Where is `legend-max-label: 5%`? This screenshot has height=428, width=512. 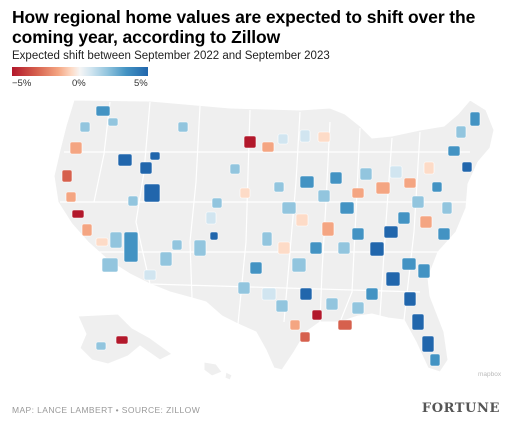 legend-max-label: 5% is located at coordinates (141, 83).